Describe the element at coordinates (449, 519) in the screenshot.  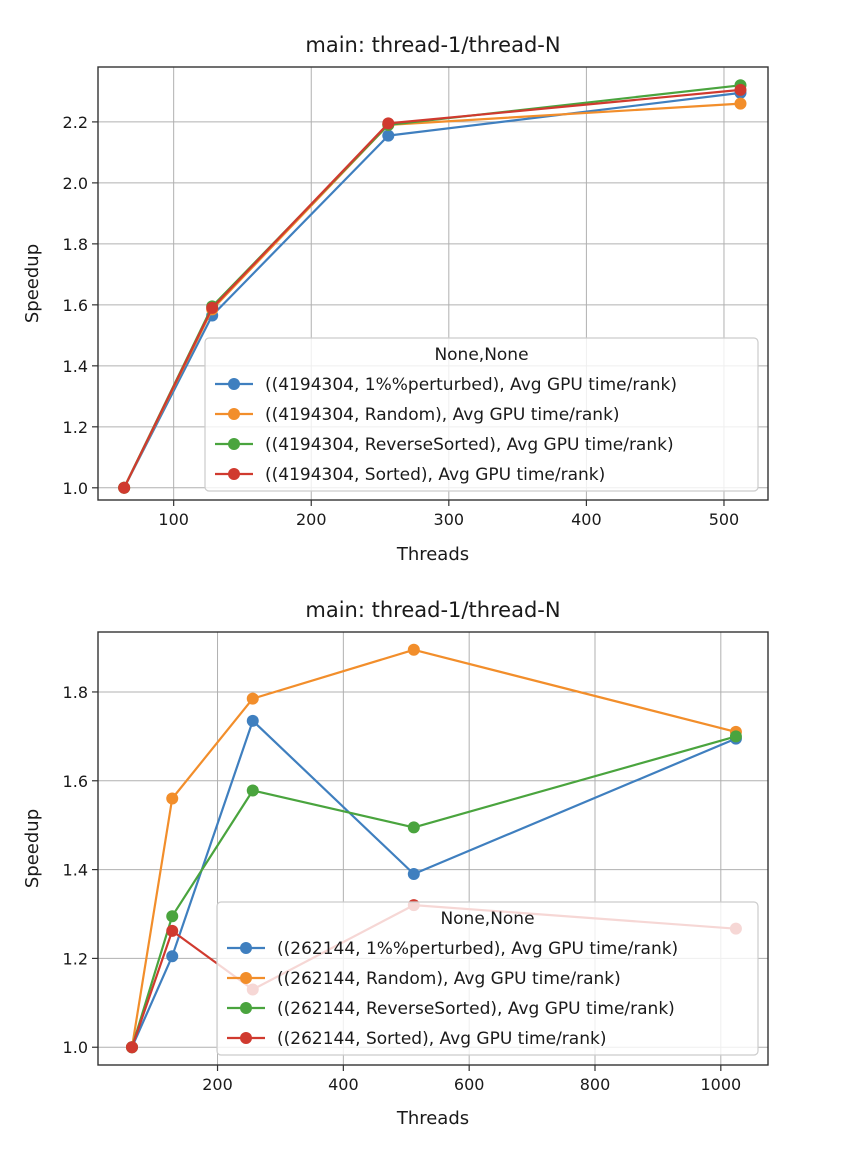
I see `x-tick-label: 300` at that location.